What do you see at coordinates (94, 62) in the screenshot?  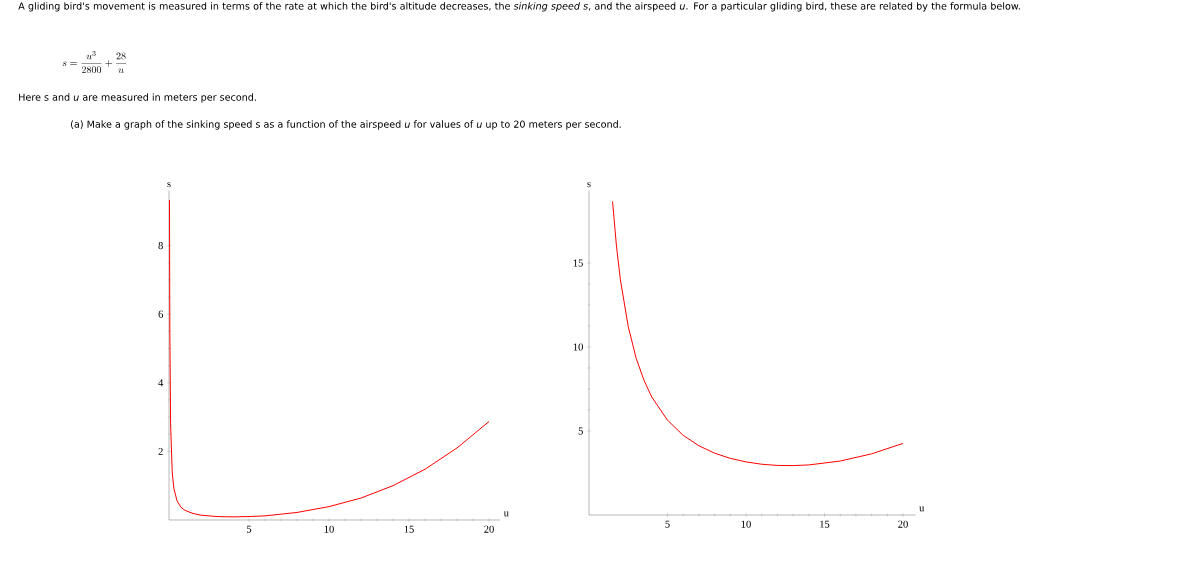 I see `text: $s = \frac{u^3}{2800} + \frac{28}{u}$` at bounding box center [94, 62].